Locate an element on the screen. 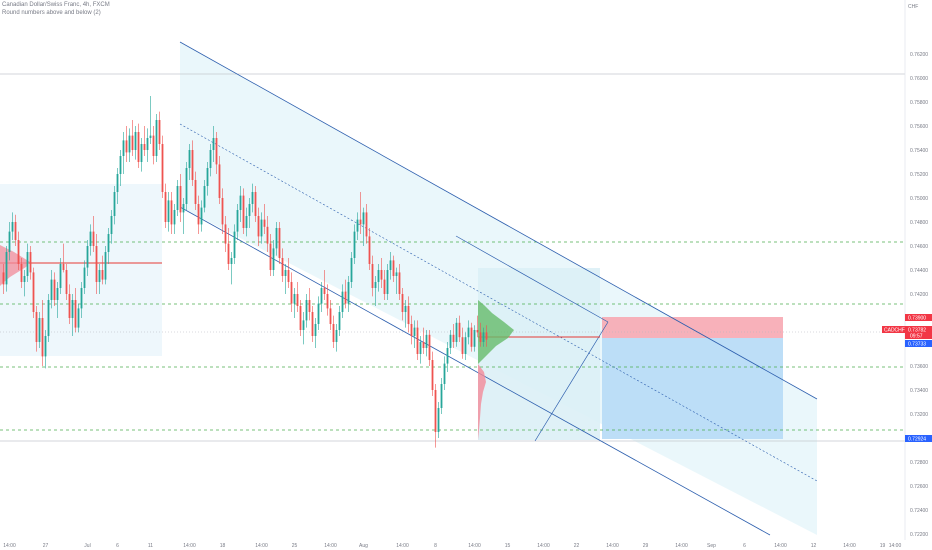 This screenshot has height=550, width=932. price-tick-label: 0.76200 is located at coordinates (919, 55).